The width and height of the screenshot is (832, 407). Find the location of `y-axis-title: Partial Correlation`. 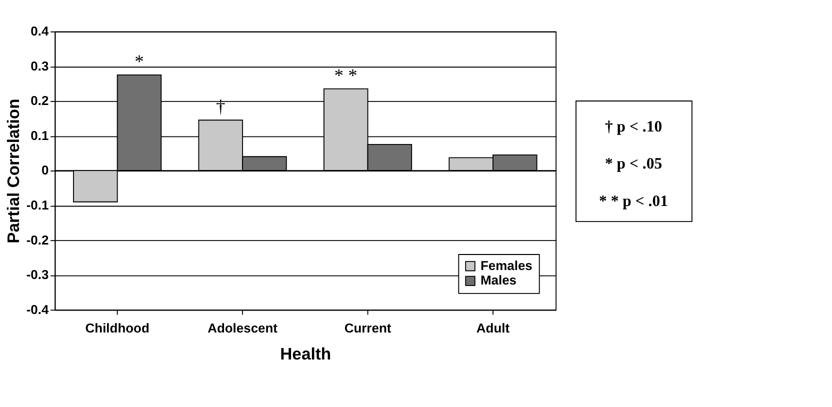

y-axis-title: Partial Correlation is located at coordinates (13, 171).